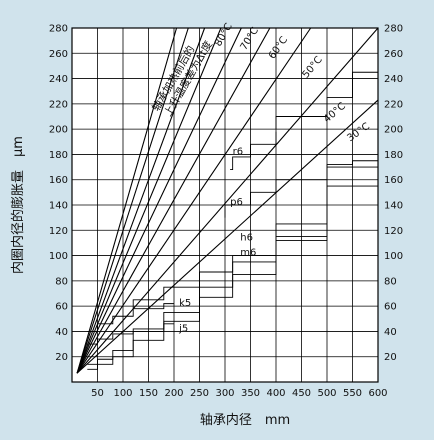  What do you see at coordinates (58, 104) in the screenshot?
I see `y-tick-left-10: 220` at bounding box center [58, 104].